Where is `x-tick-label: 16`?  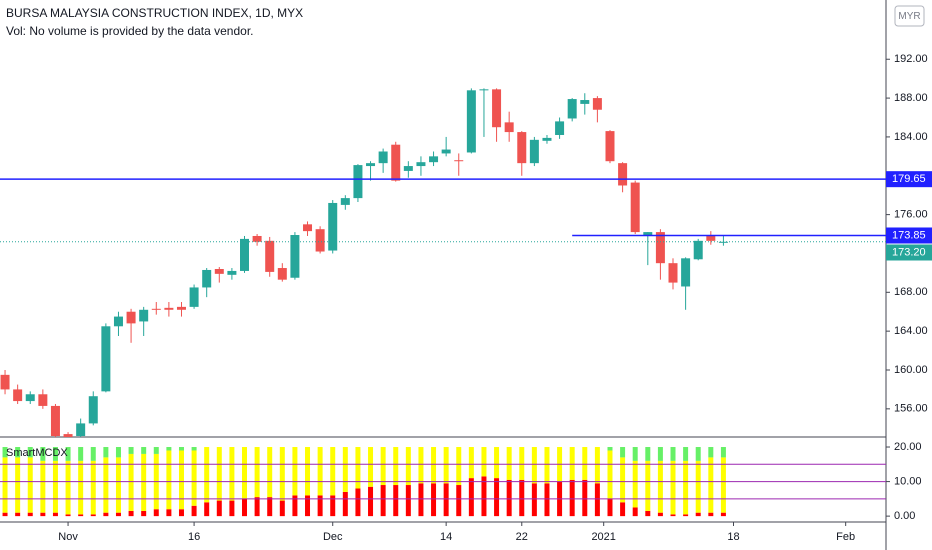 x-tick-label: 16 is located at coordinates (194, 537).